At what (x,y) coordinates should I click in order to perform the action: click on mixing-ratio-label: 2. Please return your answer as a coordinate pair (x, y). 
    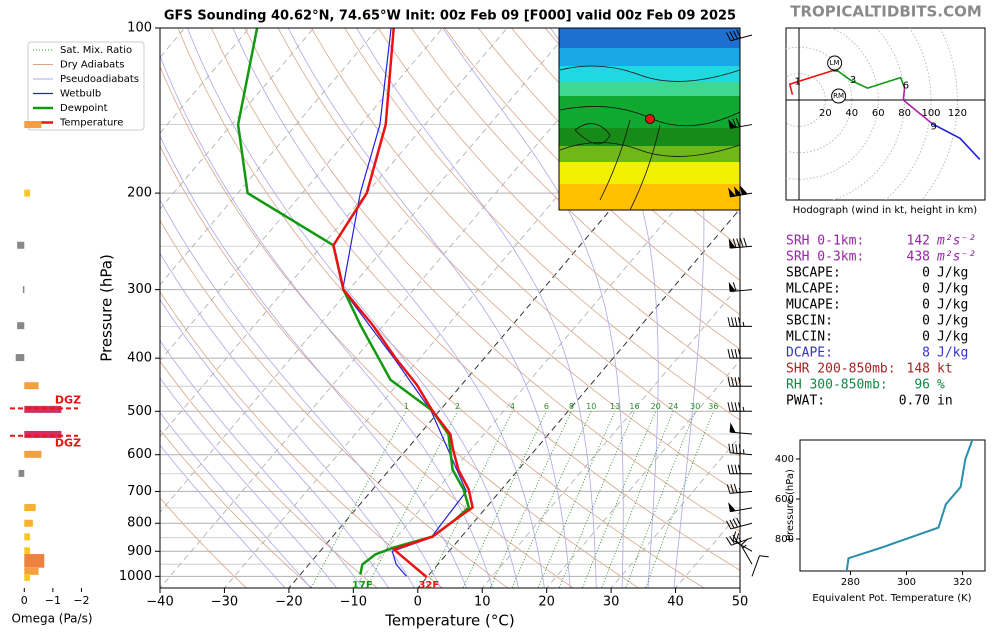
    Looking at the image, I should click on (457, 406).